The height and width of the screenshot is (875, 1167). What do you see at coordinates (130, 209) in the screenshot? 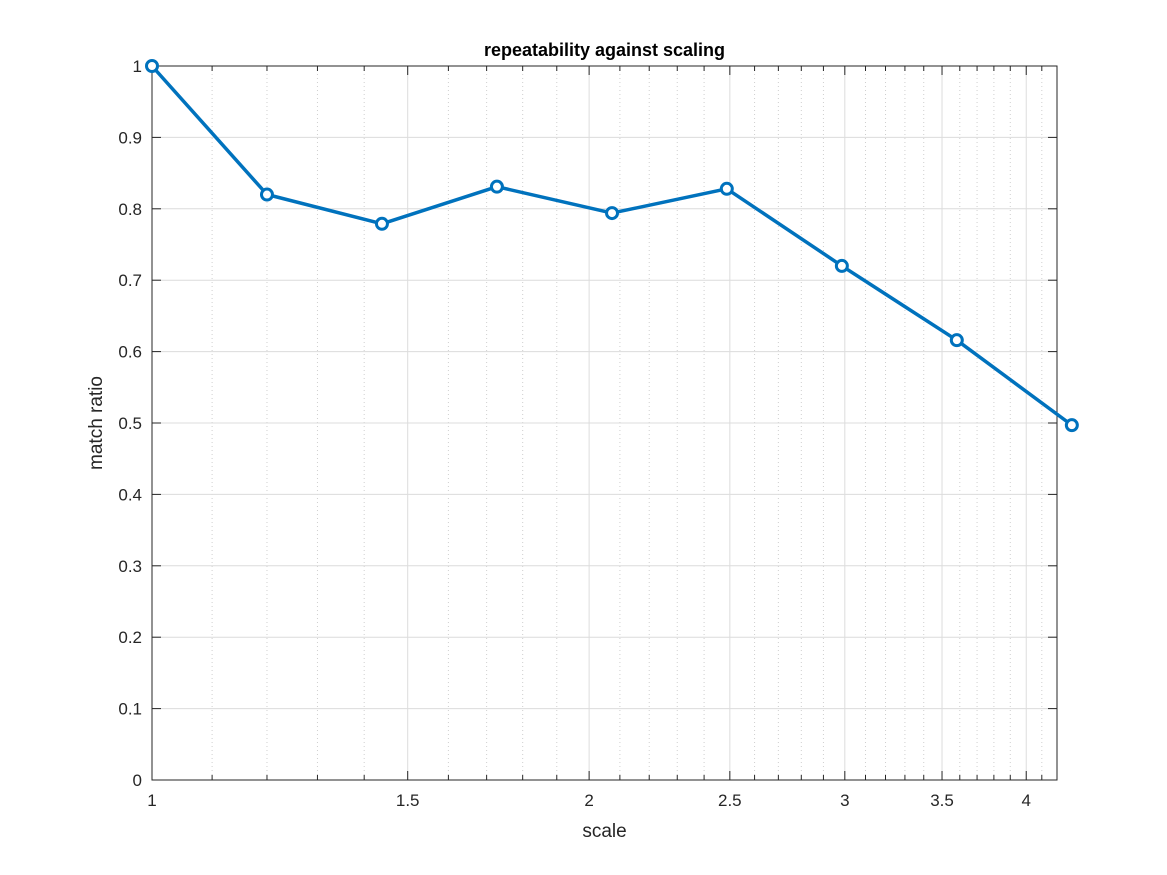
I see `y-tick-label: 0.8` at bounding box center [130, 209].